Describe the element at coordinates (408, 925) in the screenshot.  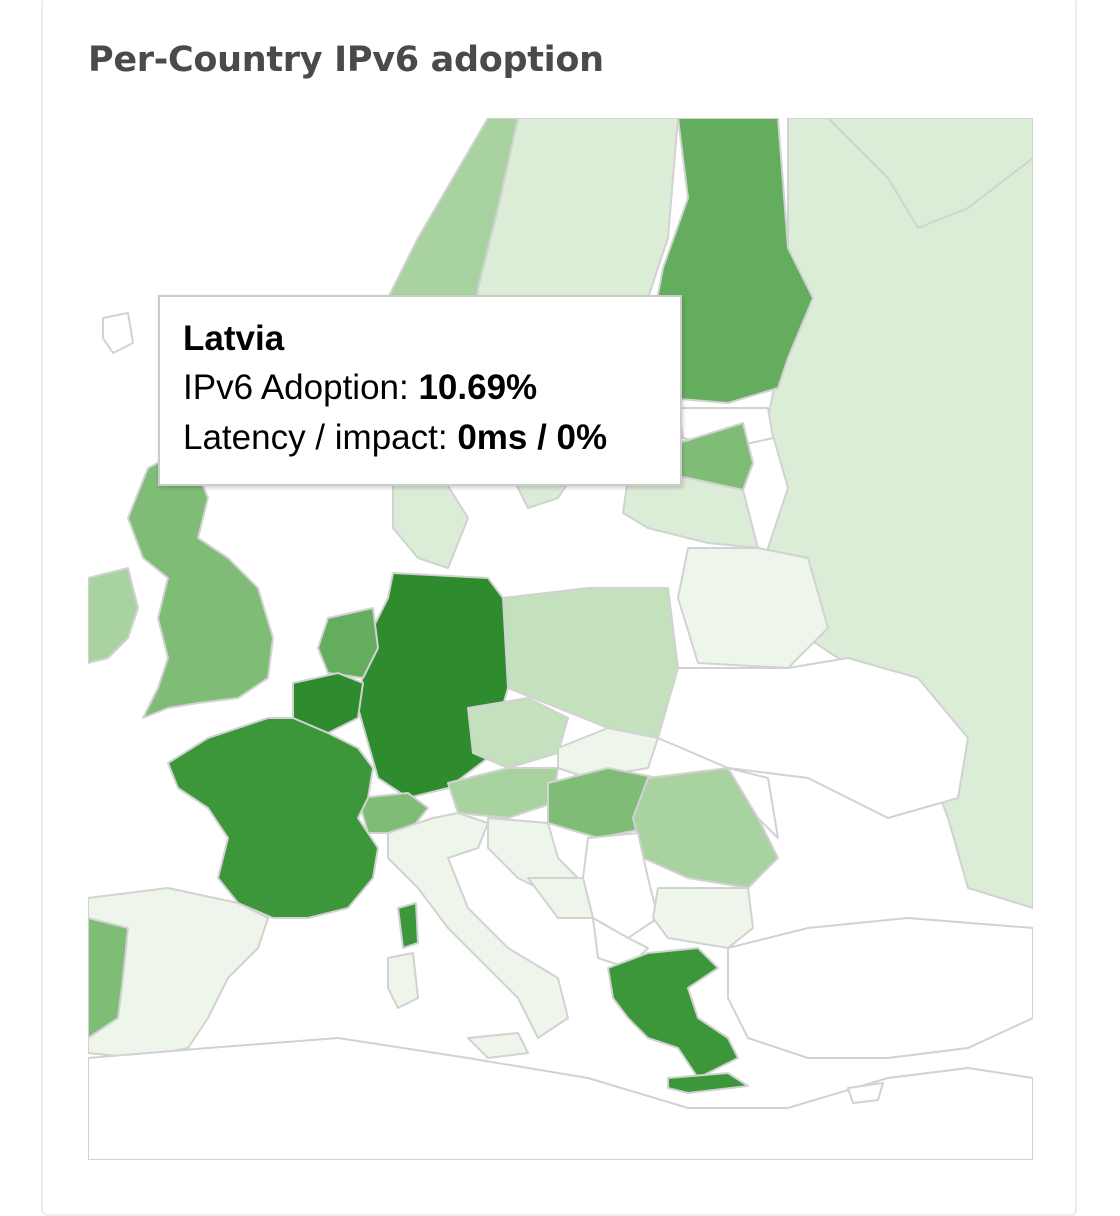
I see `country-france-corsica` at that location.